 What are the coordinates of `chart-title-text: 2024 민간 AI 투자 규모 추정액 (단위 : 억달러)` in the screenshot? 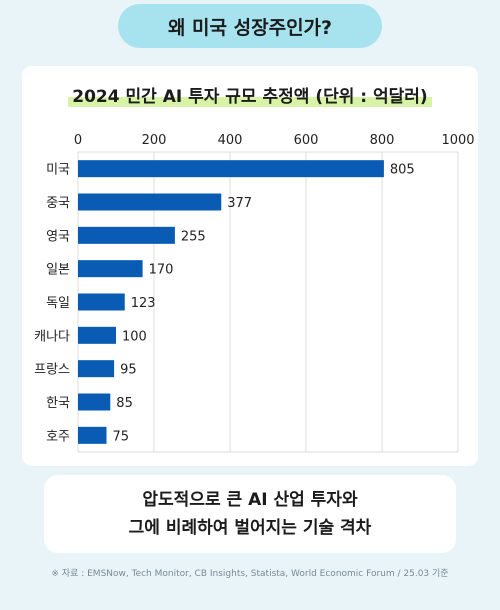 It's located at (250, 97).